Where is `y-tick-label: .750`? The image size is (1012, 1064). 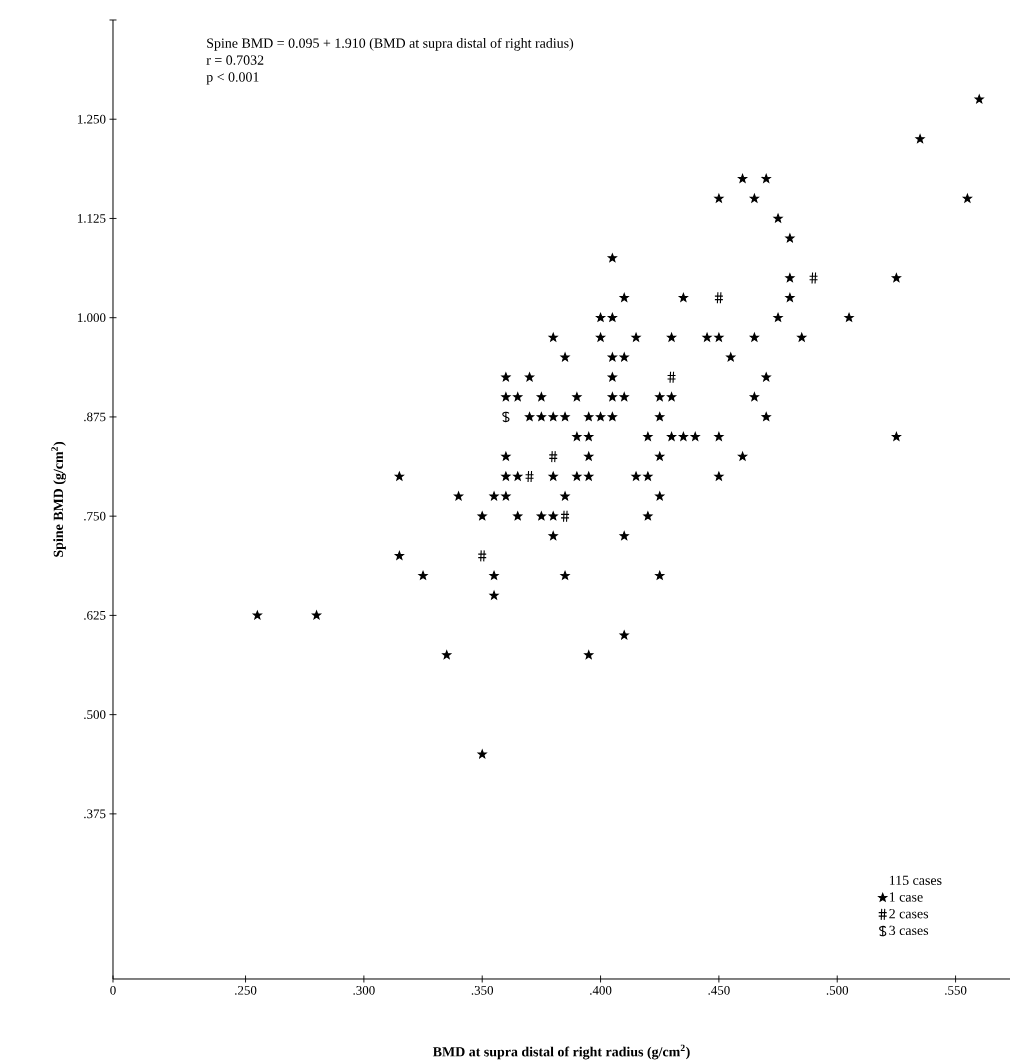 y-tick-label: .750 is located at coordinates (95, 516).